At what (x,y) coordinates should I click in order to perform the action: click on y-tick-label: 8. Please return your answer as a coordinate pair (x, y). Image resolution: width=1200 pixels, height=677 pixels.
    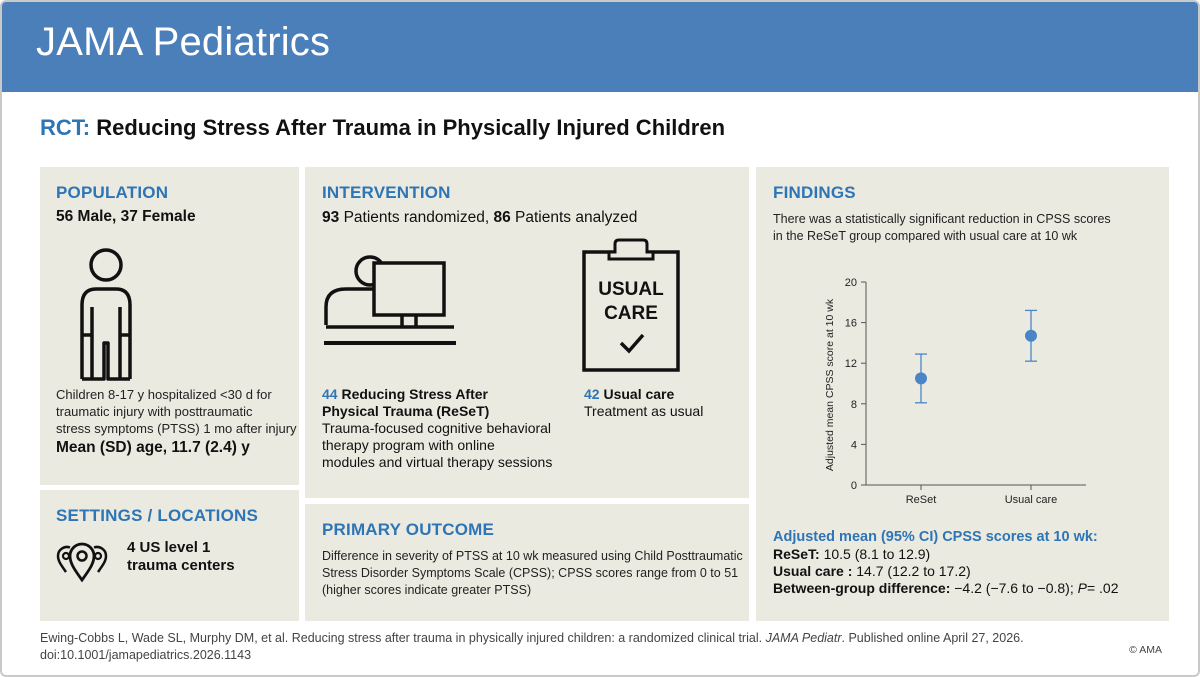
    Looking at the image, I should click on (854, 405).